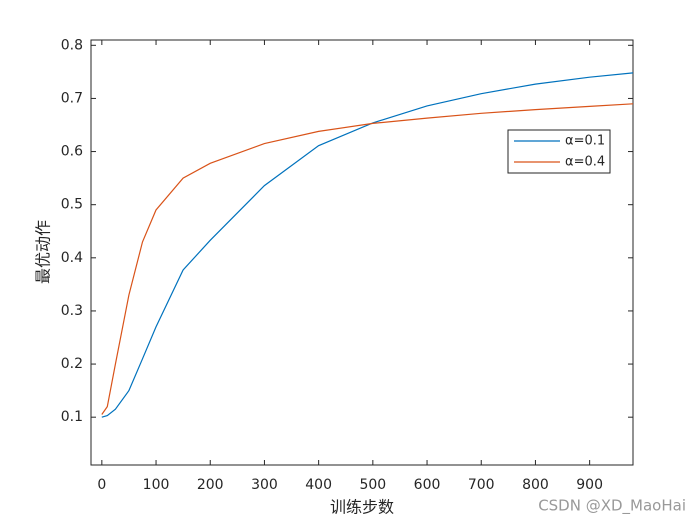 This screenshot has height=525, width=700. Describe the element at coordinates (72, 152) in the screenshot. I see `y-tick-label: 0.6` at that location.